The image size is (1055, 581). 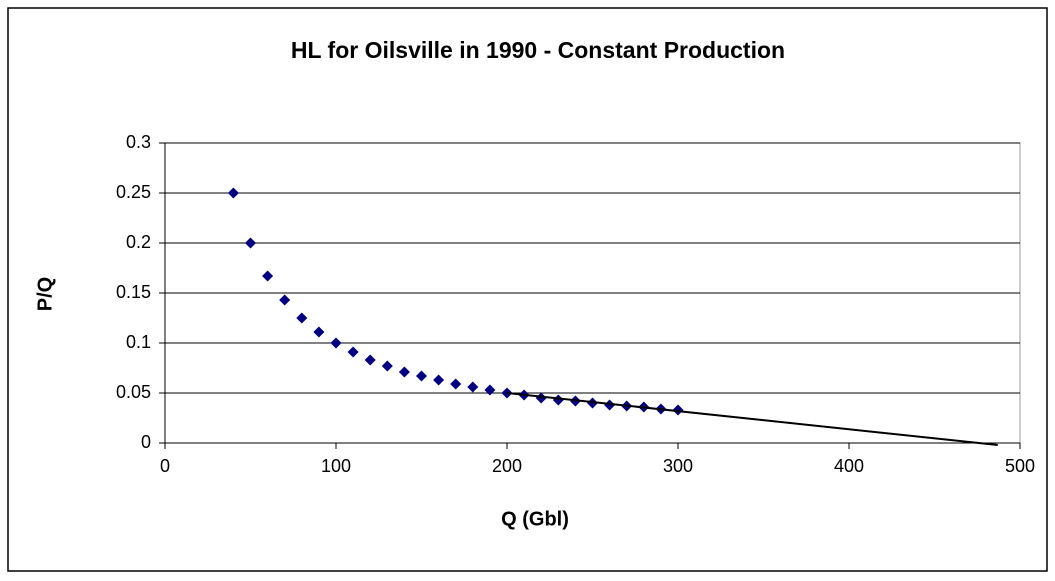 I want to click on x-tick-label: 100, so click(x=336, y=466).